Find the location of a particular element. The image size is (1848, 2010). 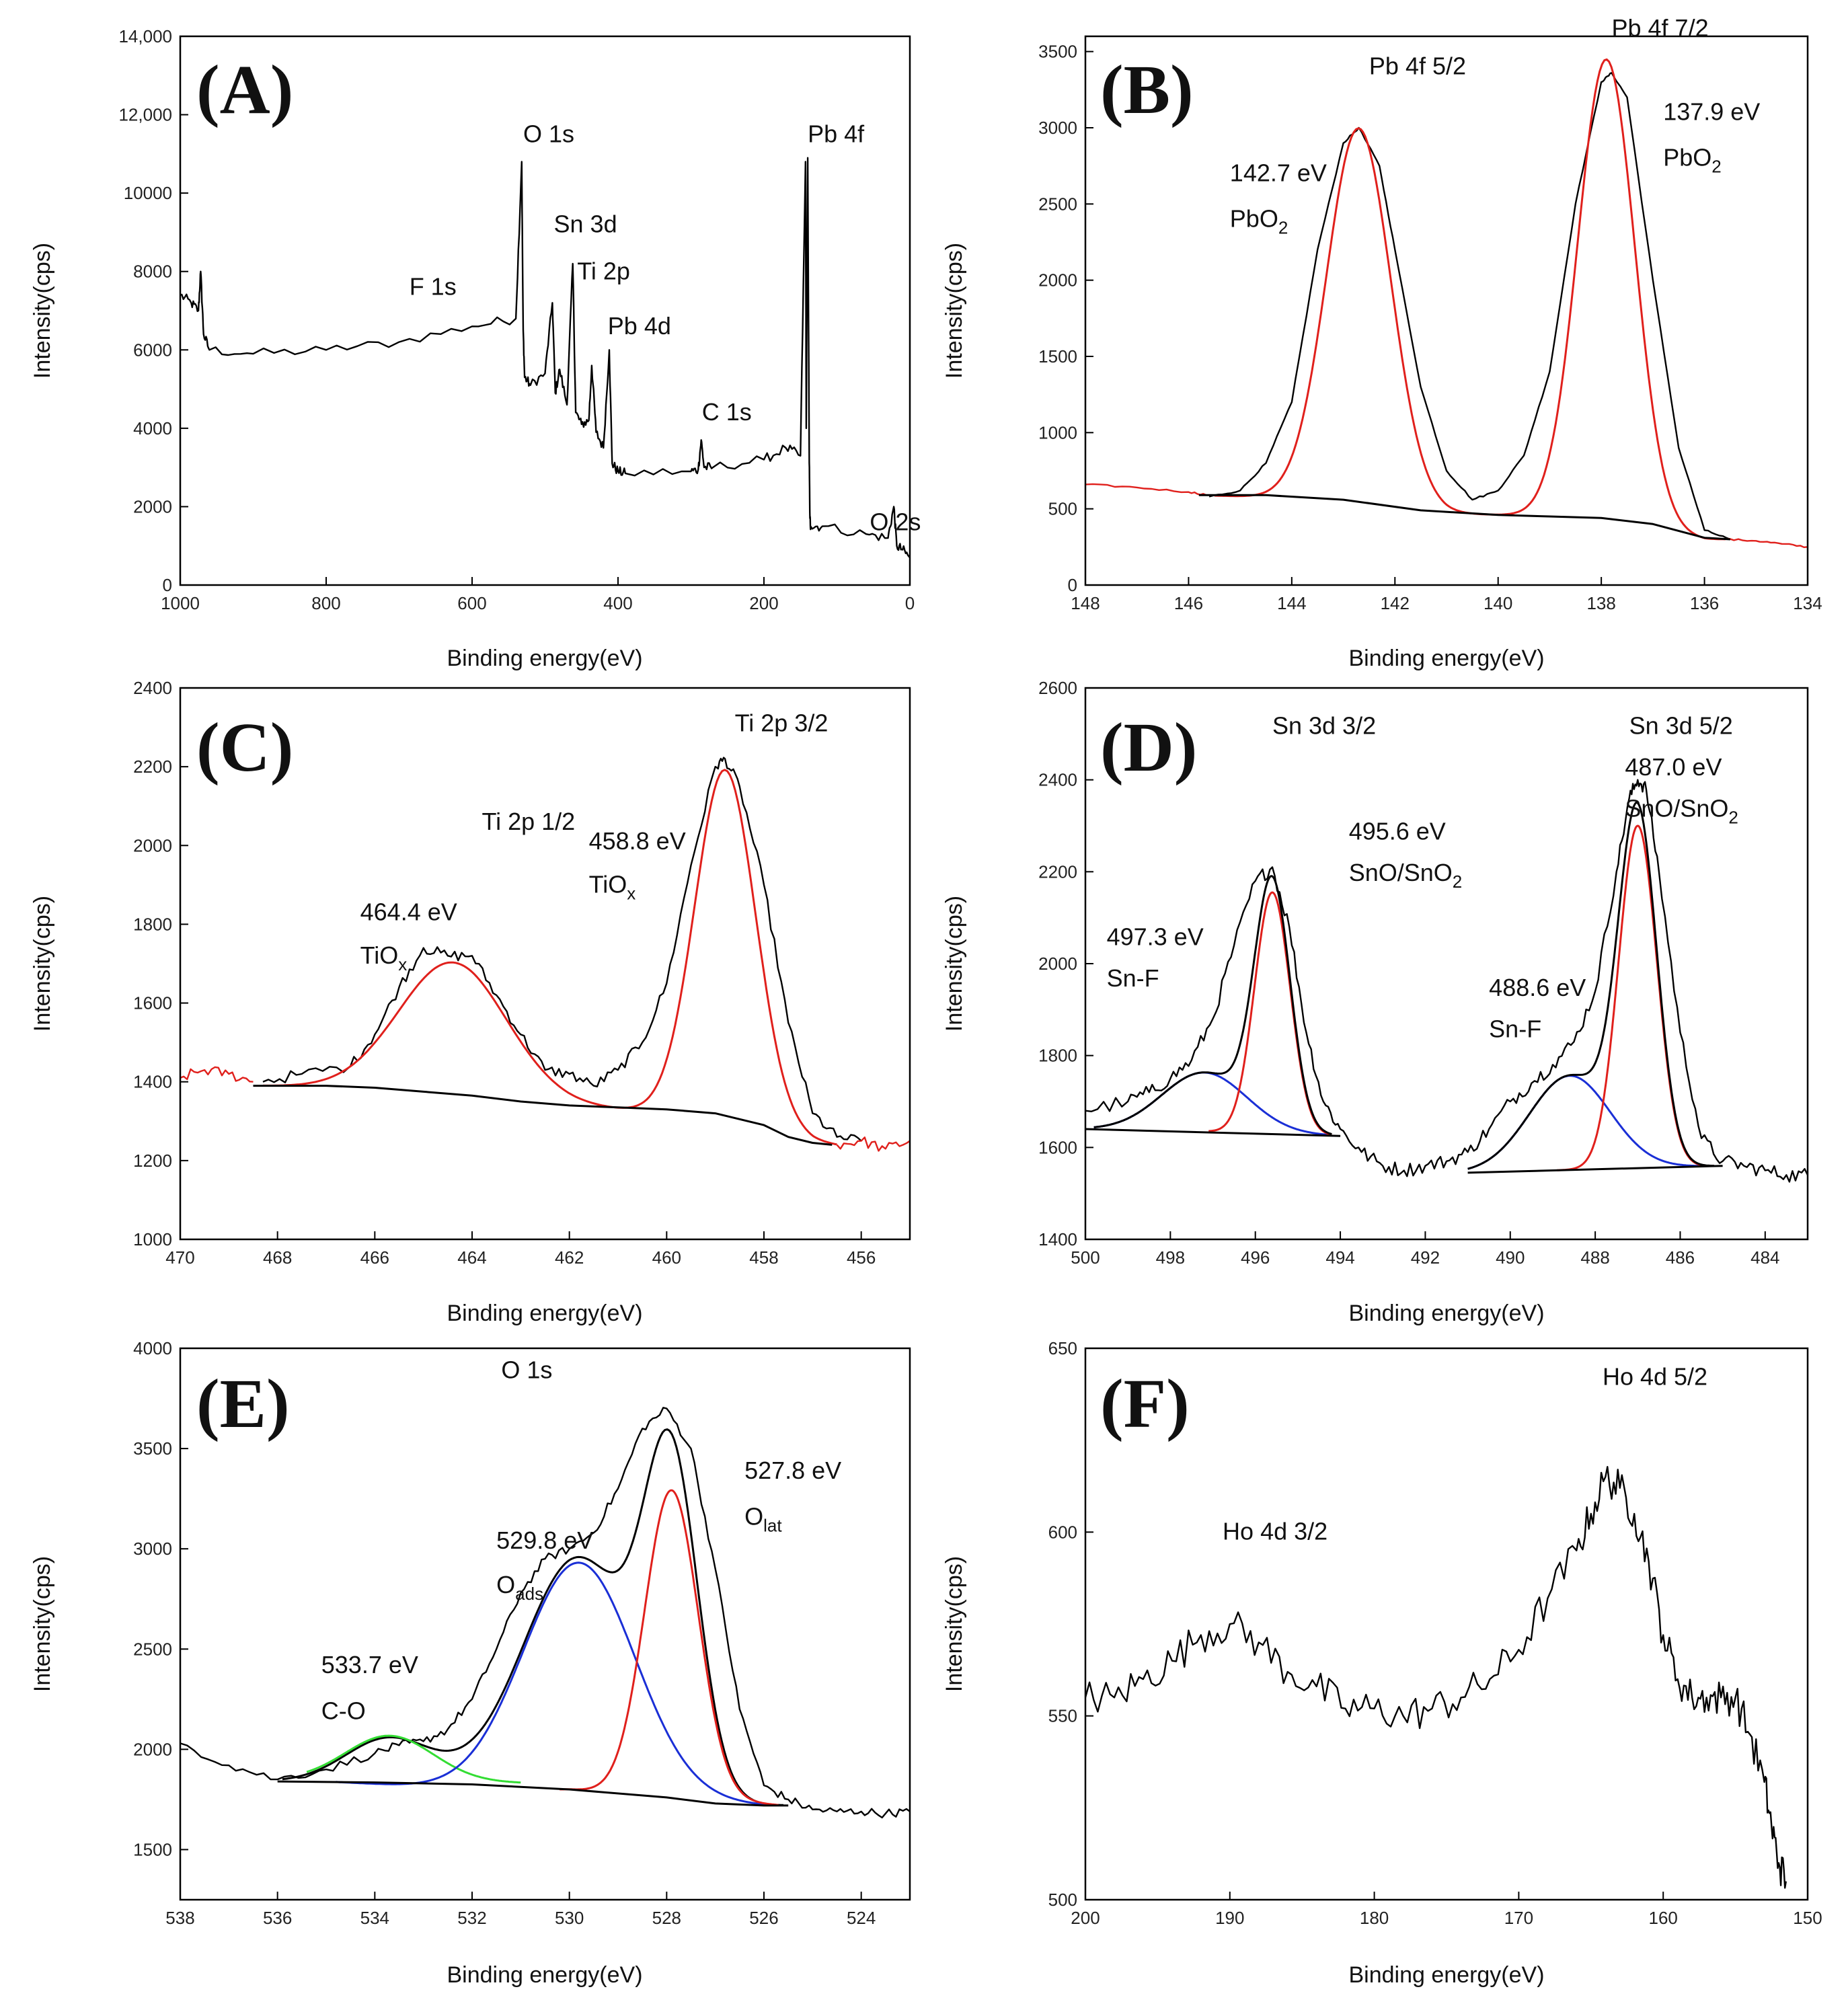

panel-d-y-tick-label: 1800 is located at coordinates (1057, 1056).